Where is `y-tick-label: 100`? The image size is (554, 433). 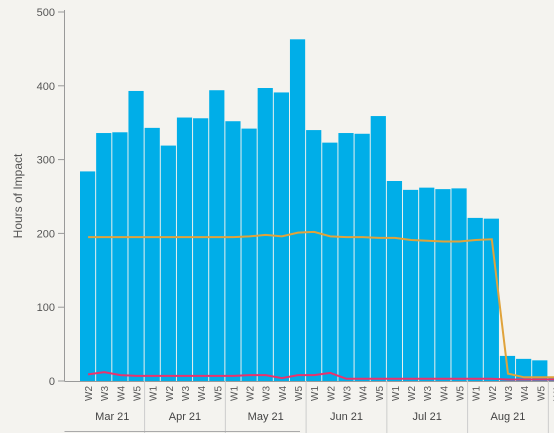 y-tick-label: 100 is located at coordinates (46, 308).